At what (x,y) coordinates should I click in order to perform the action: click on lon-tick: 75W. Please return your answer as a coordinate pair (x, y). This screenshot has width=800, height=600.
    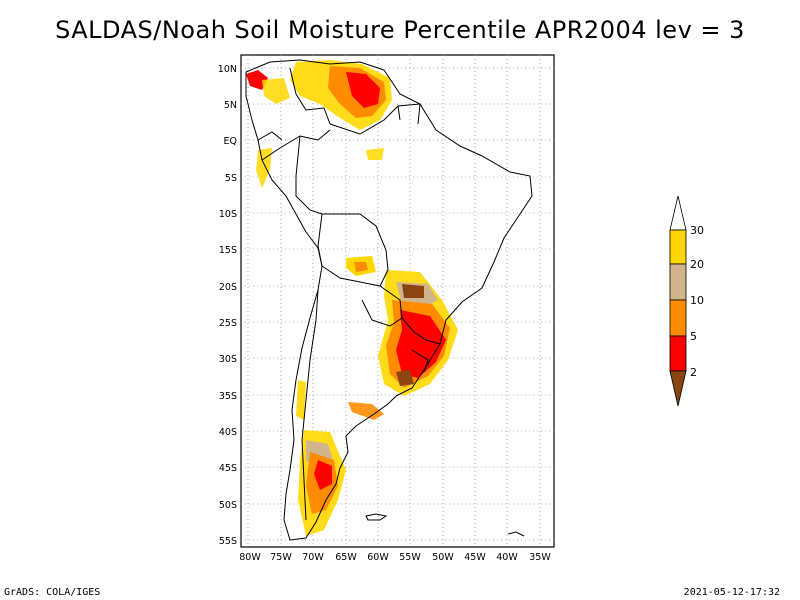
    Looking at the image, I should click on (281, 557).